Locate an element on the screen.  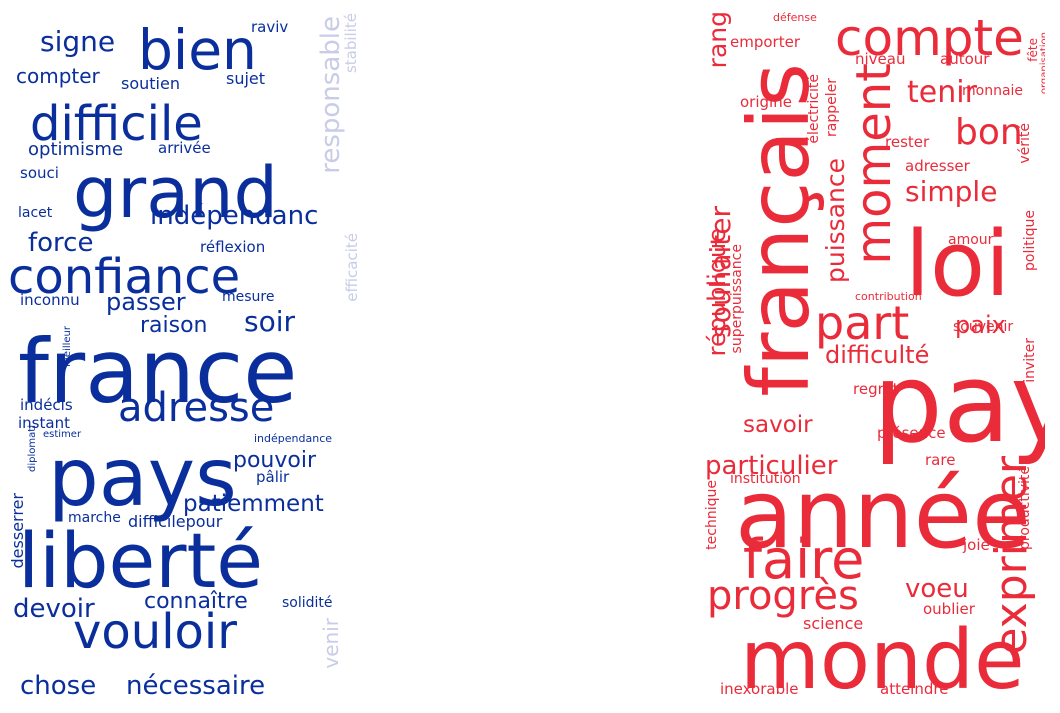
right-cloud-word: loi is located at coordinates (958, 264).